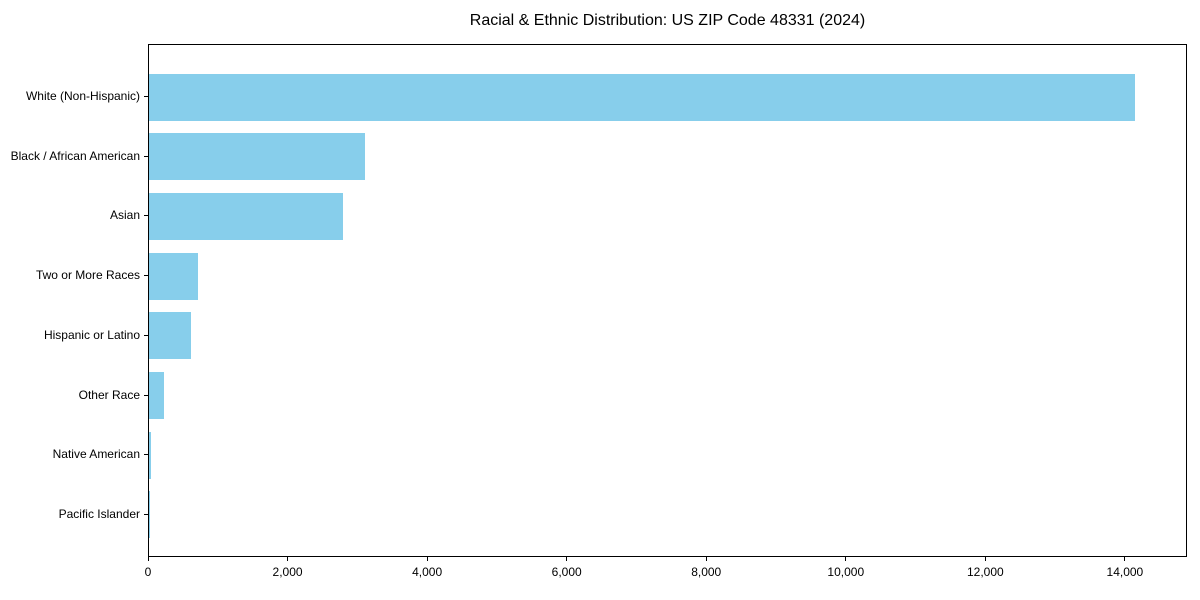 This screenshot has height=600, width=1200. What do you see at coordinates (257, 157) in the screenshot?
I see `bar-black-african-american` at bounding box center [257, 157].